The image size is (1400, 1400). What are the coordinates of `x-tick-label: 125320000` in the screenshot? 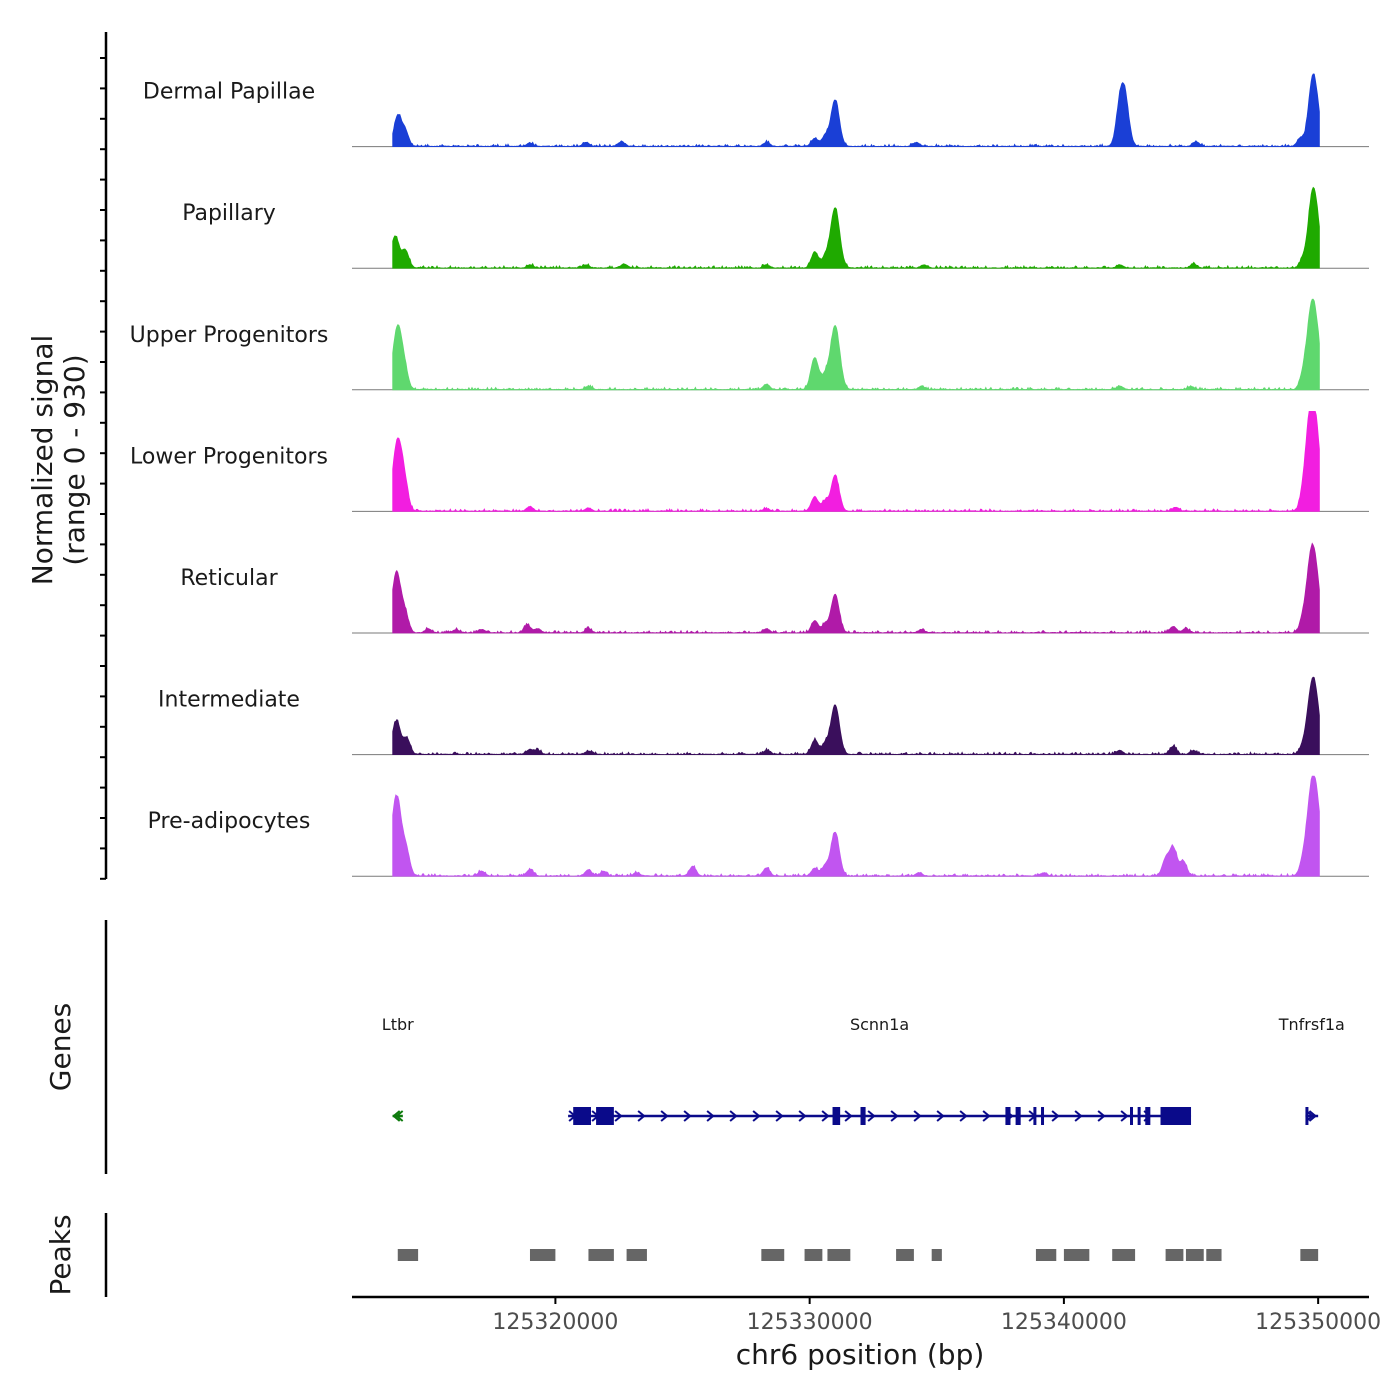 It's located at (555, 1322).